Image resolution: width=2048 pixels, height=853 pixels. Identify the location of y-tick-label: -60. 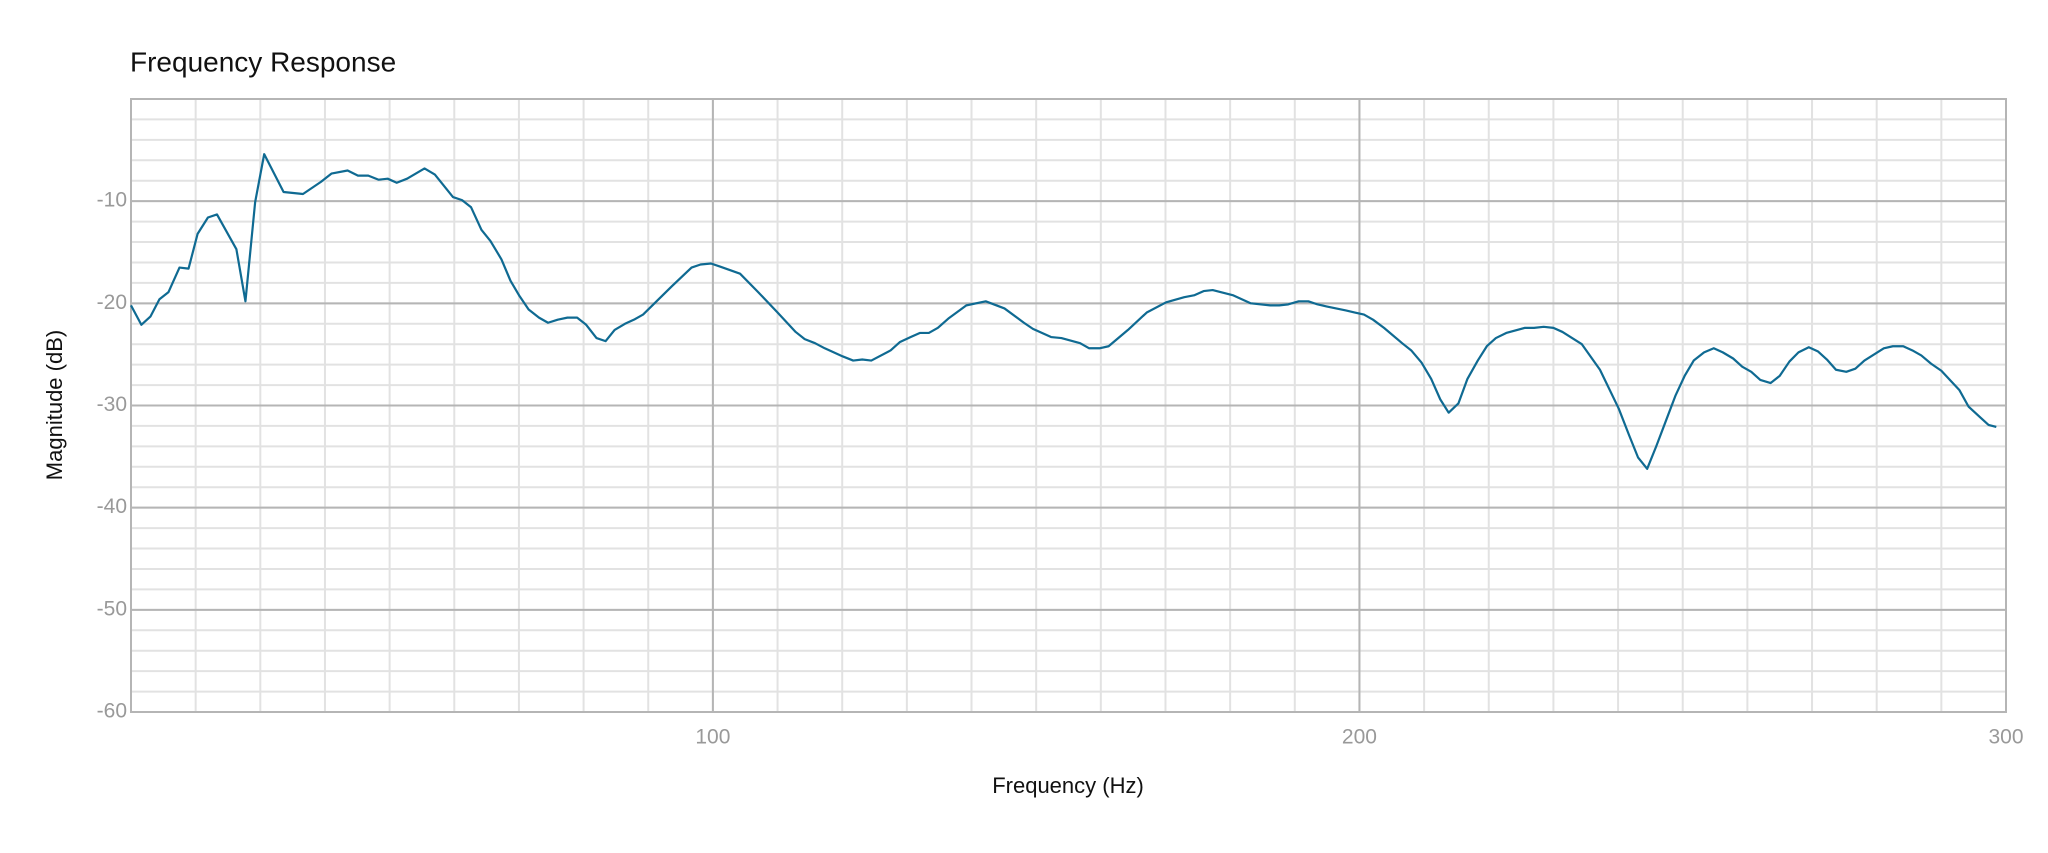
(112, 711).